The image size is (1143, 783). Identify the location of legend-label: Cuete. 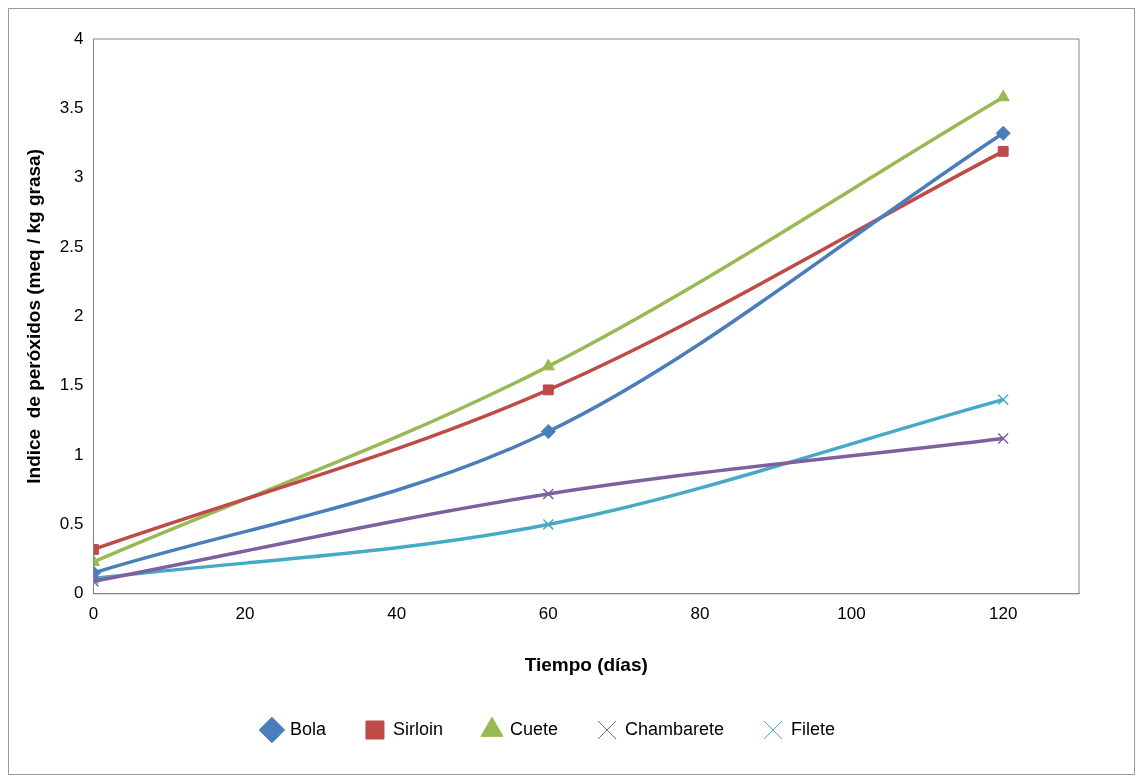
(534, 728).